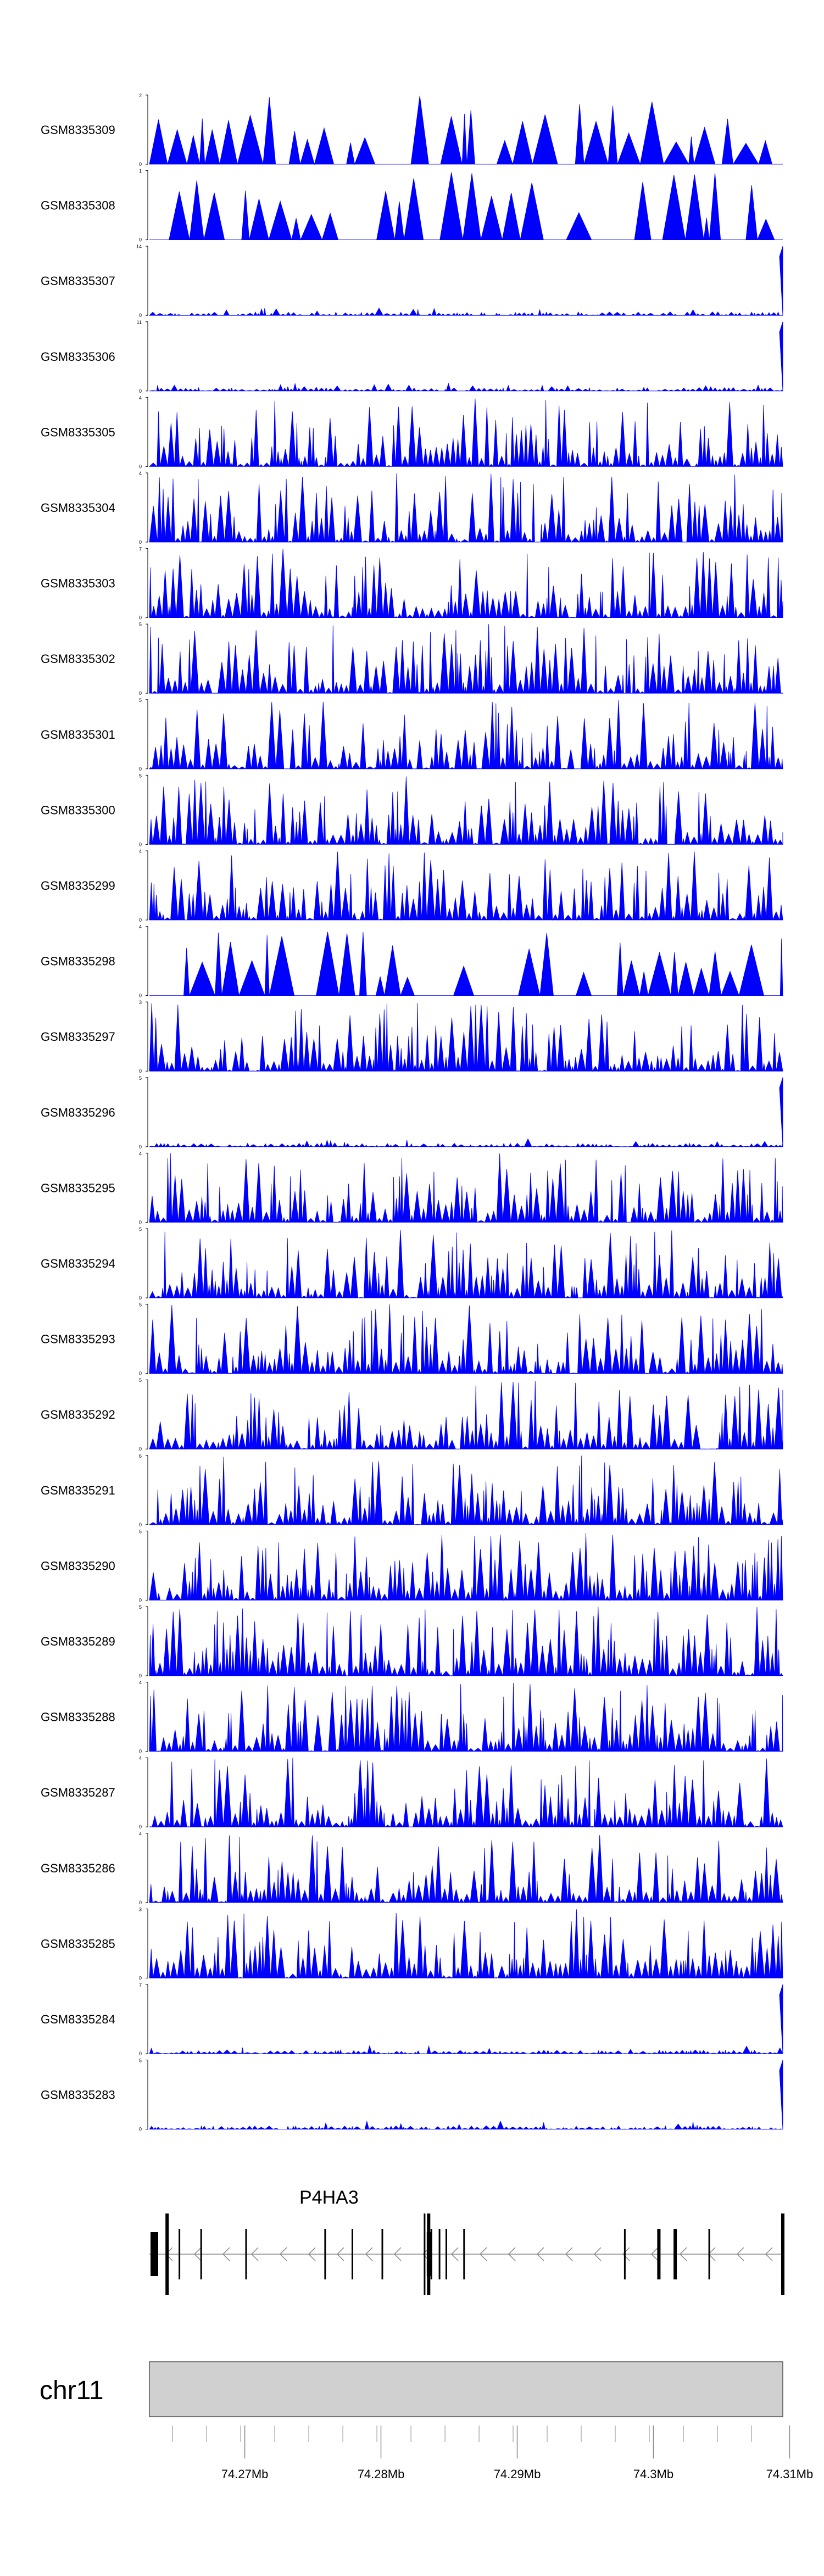 This screenshot has width=824, height=2576. I want to click on track-label: GSM8335308, so click(78, 206).